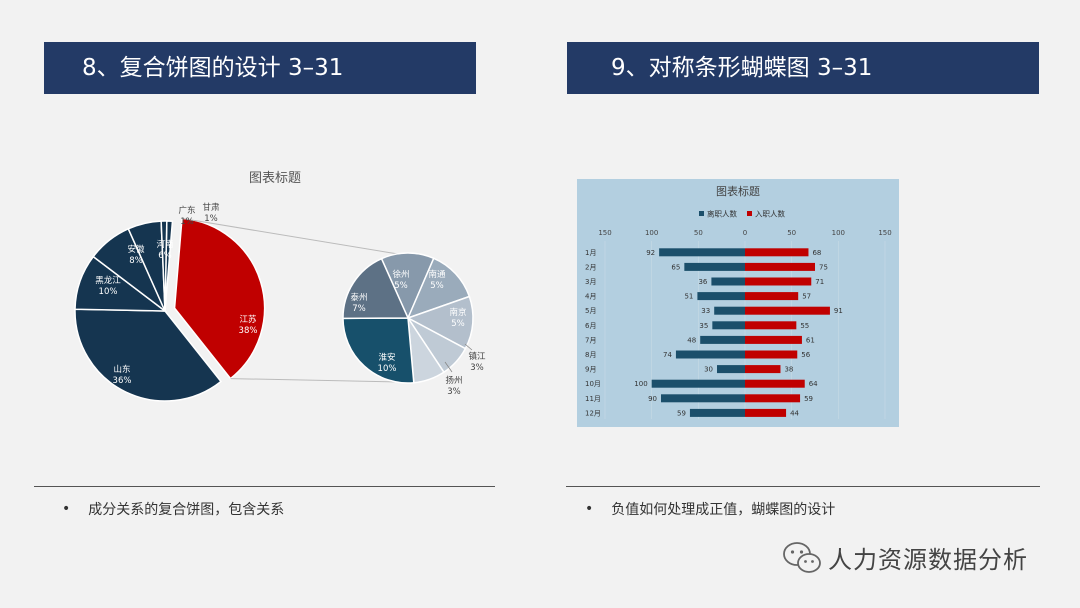 Image resolution: width=1080 pixels, height=608 pixels. What do you see at coordinates (211, 207) in the screenshot?
I see `pie-label-name: 甘肃` at bounding box center [211, 207].